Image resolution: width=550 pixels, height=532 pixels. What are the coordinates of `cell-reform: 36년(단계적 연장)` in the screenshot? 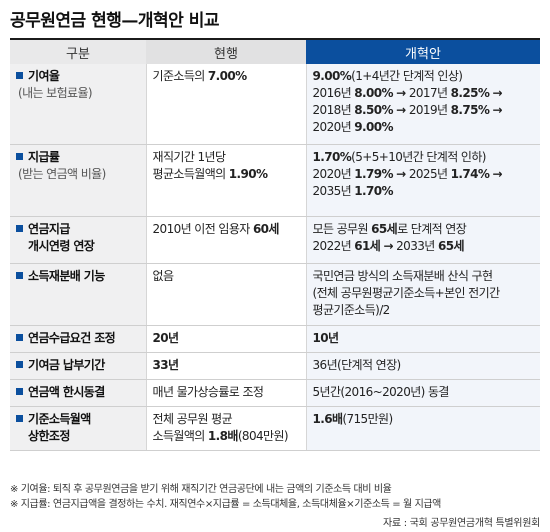 It's located at (423, 366).